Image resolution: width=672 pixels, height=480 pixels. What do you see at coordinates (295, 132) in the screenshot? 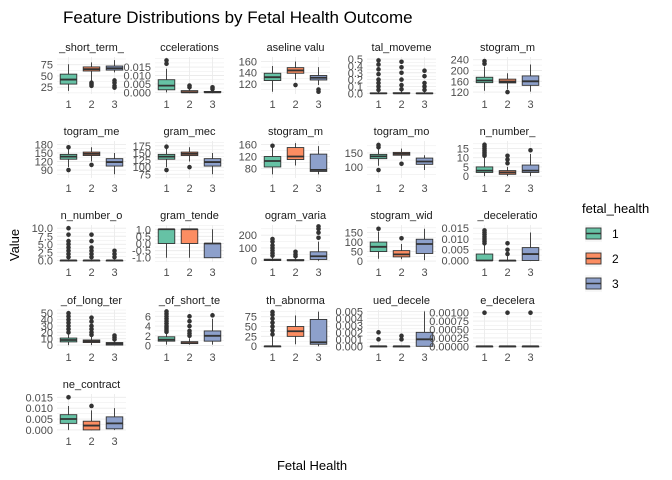
I see `facet-strip-label: stogram_m` at bounding box center [295, 132].